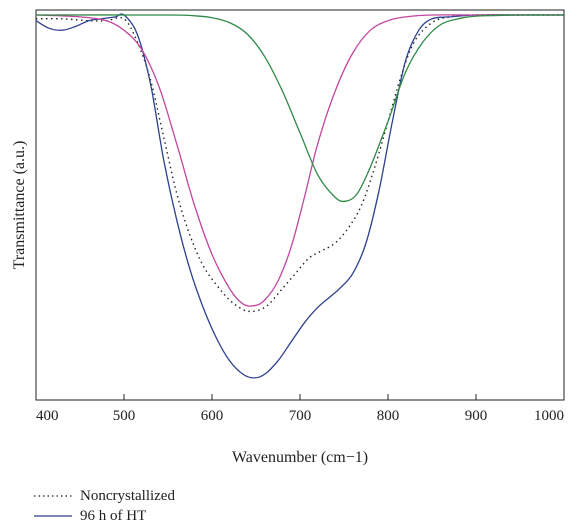 Image resolution: width=586 pixels, height=531 pixels. What do you see at coordinates (113, 515) in the screenshot?
I see `legend-label-96h-ht: 96 h of HT` at bounding box center [113, 515].